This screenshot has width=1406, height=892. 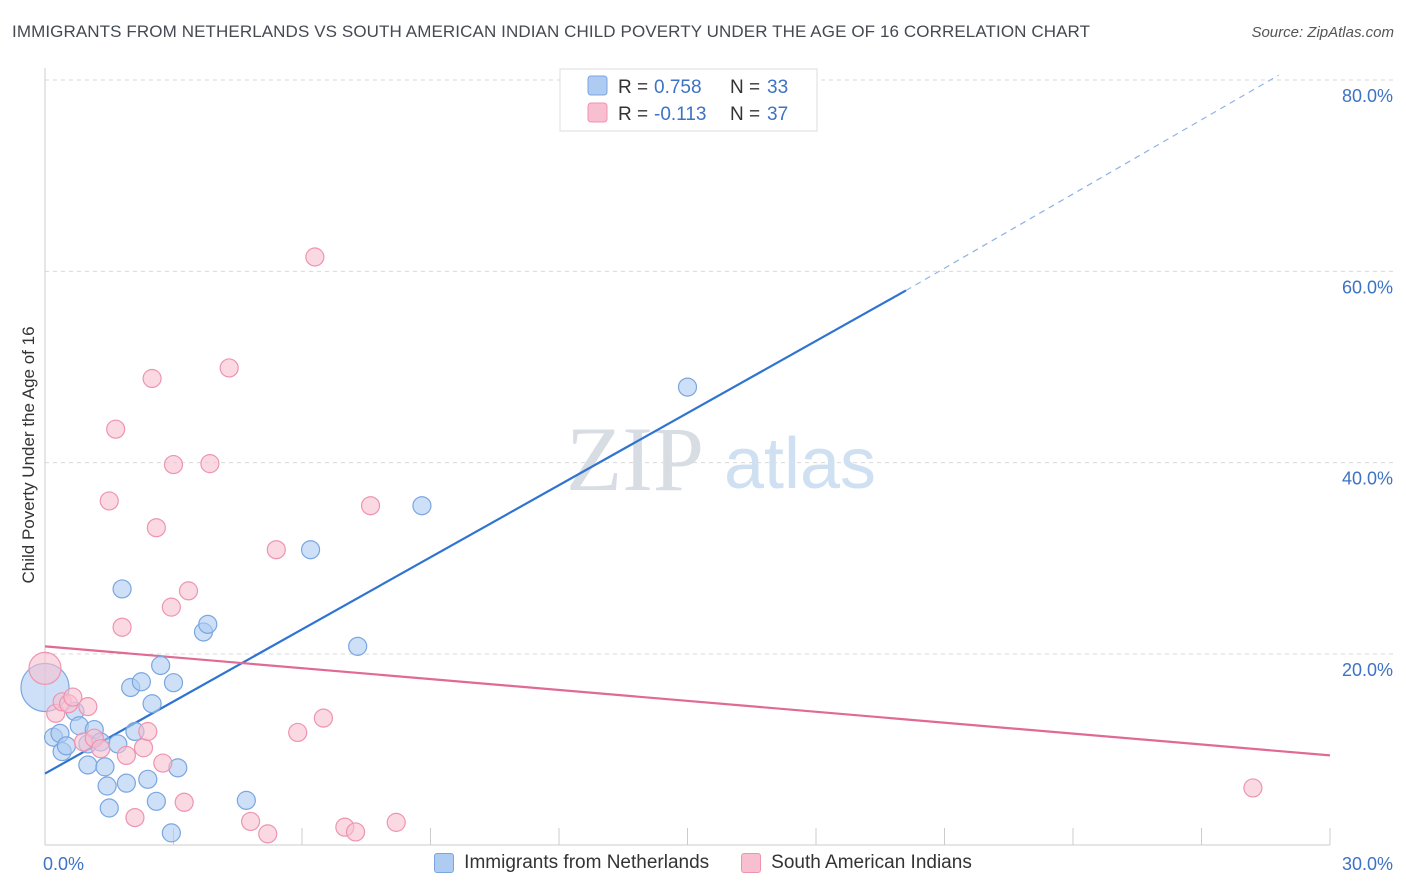 I want to click on trend-line-south-american, so click(x=687, y=701).